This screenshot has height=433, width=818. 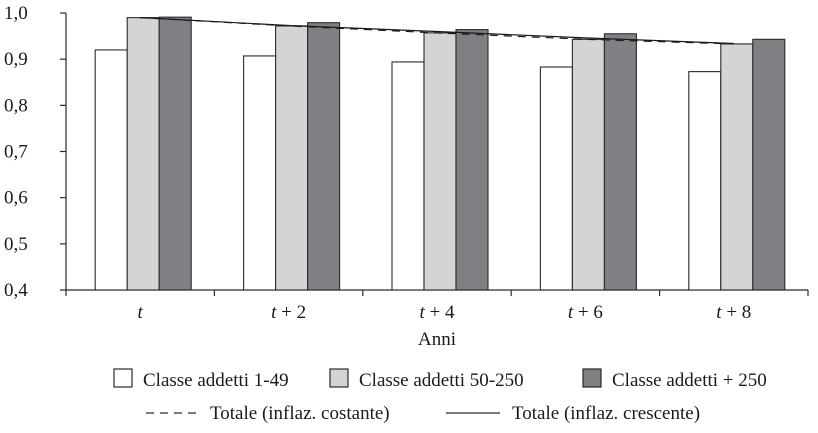 I want to click on legend-label-series-3: Classe addetti + 250, so click(x=689, y=380).